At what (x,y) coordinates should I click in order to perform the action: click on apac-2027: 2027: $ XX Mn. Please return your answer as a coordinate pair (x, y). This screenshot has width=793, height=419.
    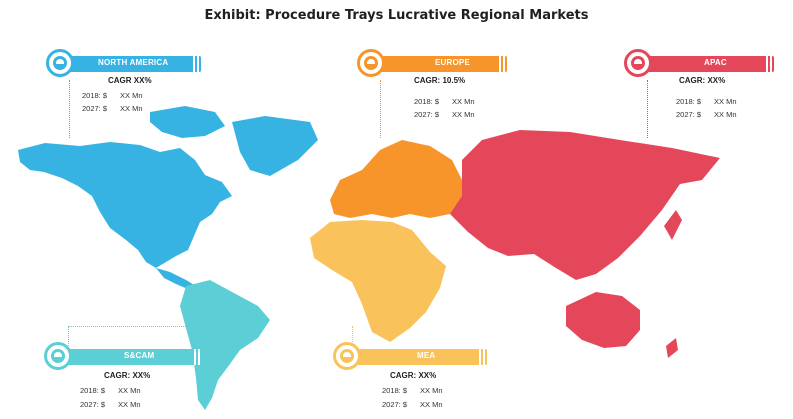
    Looking at the image, I should click on (706, 114).